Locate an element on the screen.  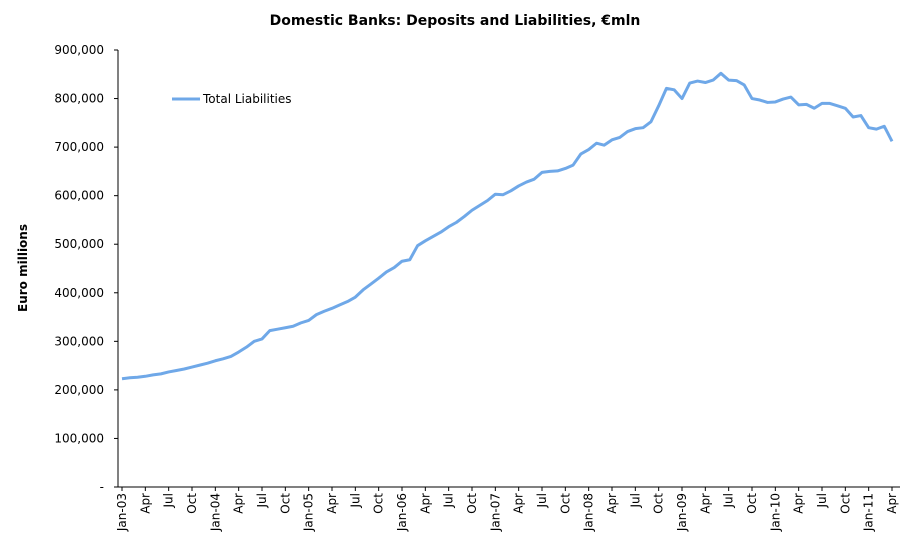
x-tick-label: Jan-08 is located at coordinates (589, 512).